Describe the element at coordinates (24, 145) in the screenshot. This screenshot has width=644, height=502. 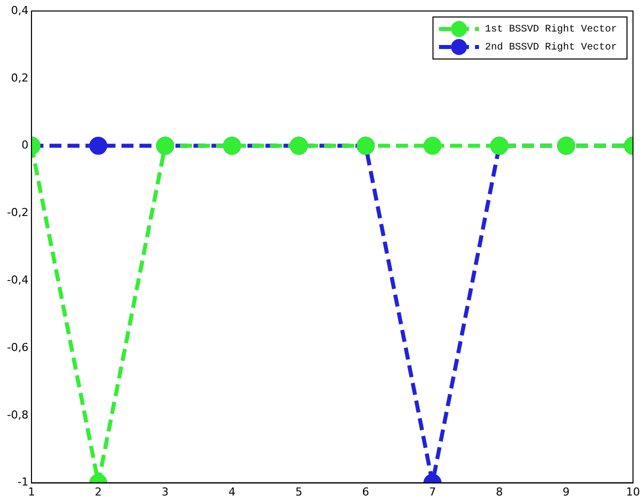
I see `y-tick-label: 0` at that location.